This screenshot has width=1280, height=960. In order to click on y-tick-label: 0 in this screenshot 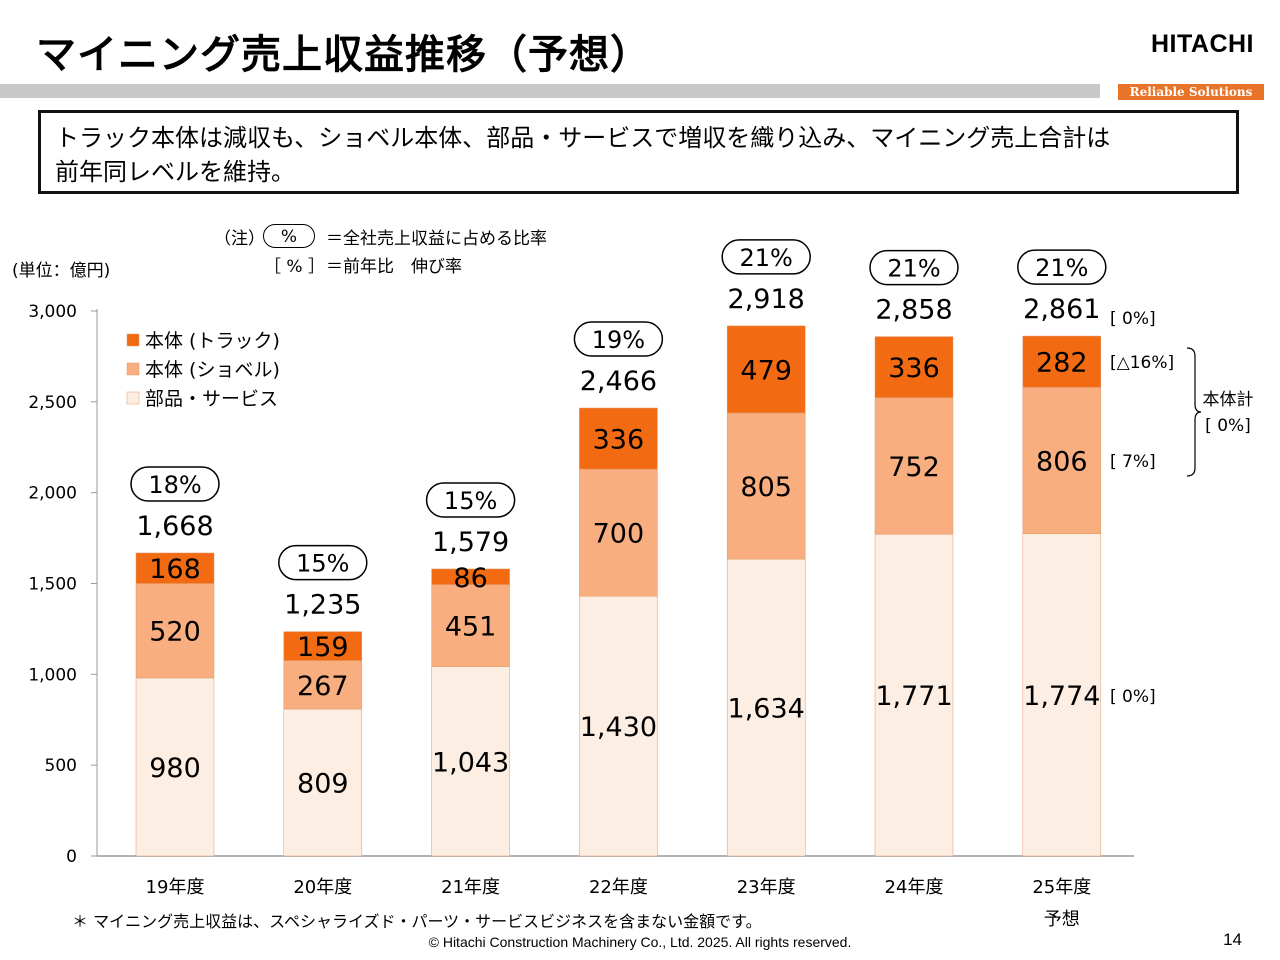, I will do `click(71, 857)`.